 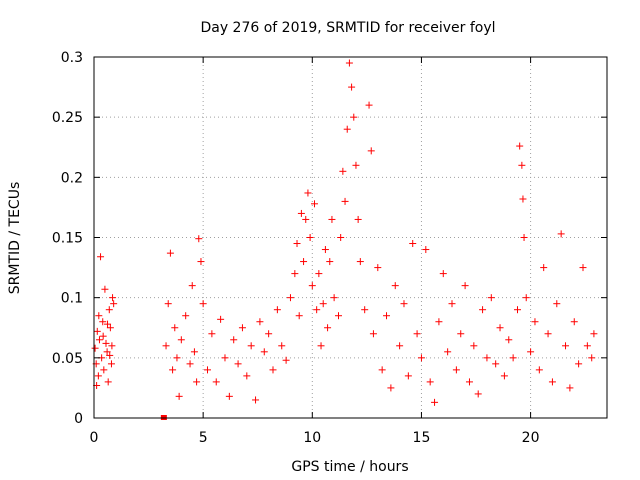 I want to click on x-tick-label: 5, so click(x=203, y=438).